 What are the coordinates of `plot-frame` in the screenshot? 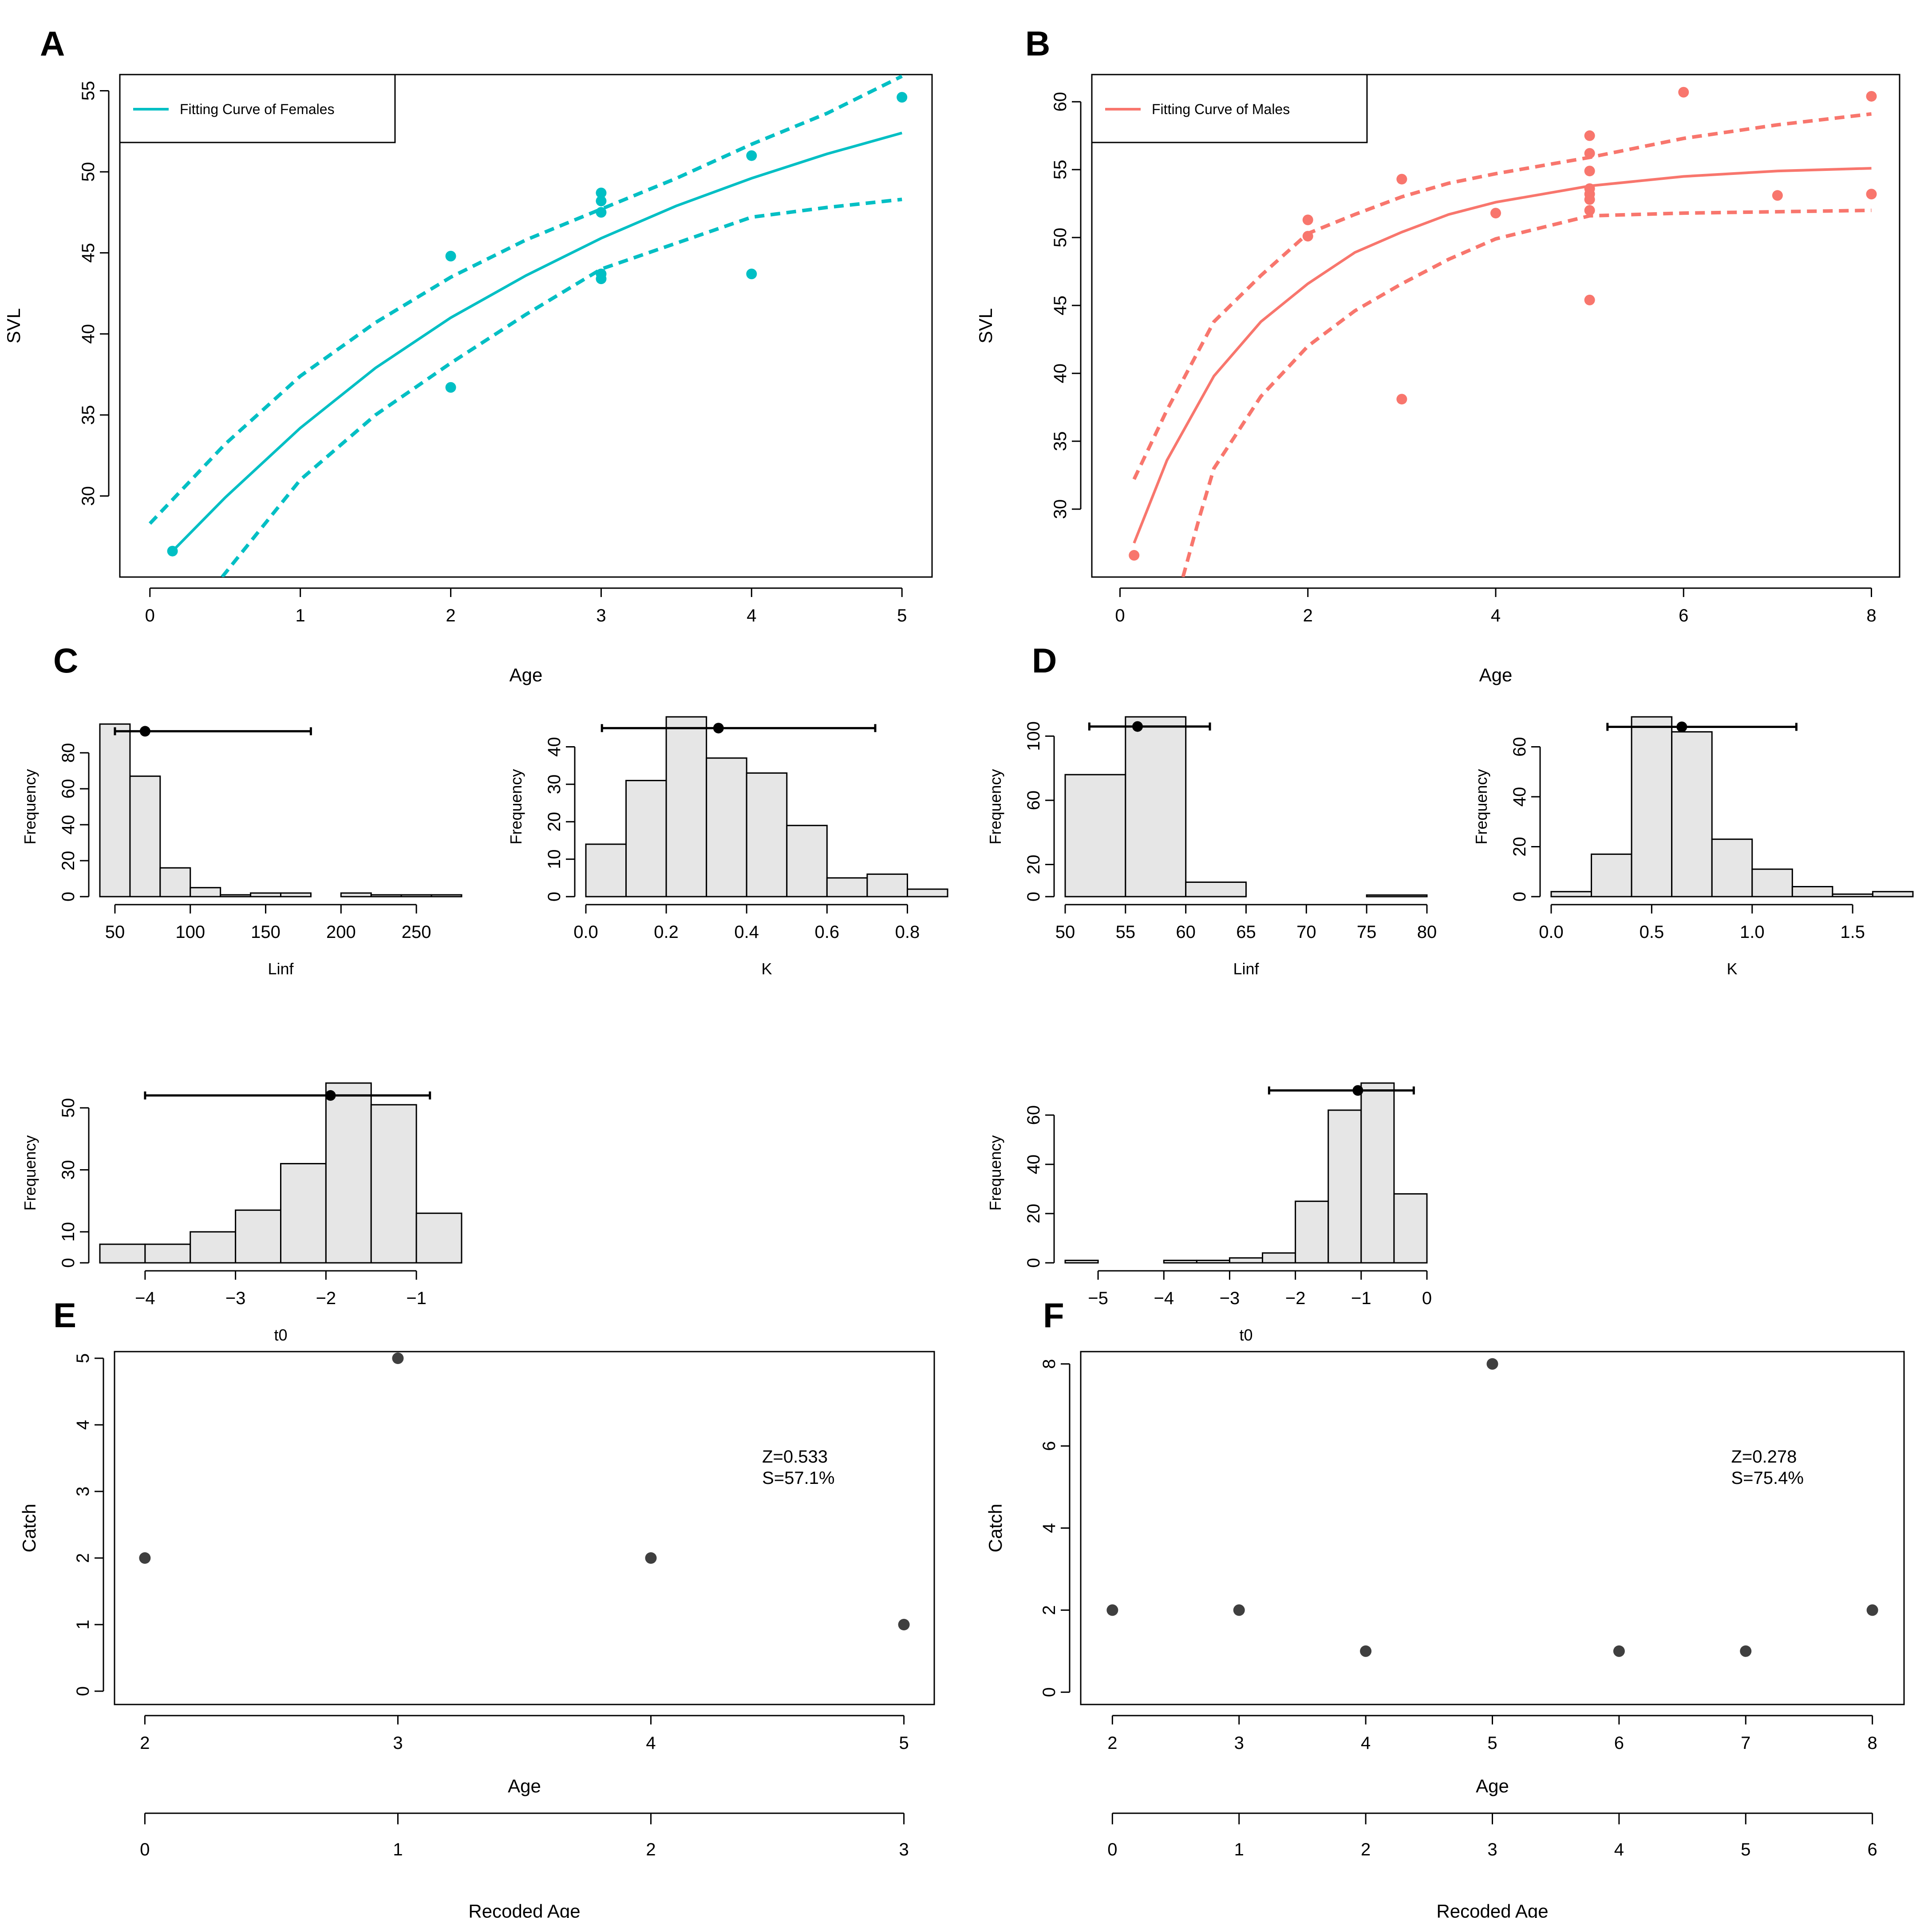 It's located at (1492, 1528).